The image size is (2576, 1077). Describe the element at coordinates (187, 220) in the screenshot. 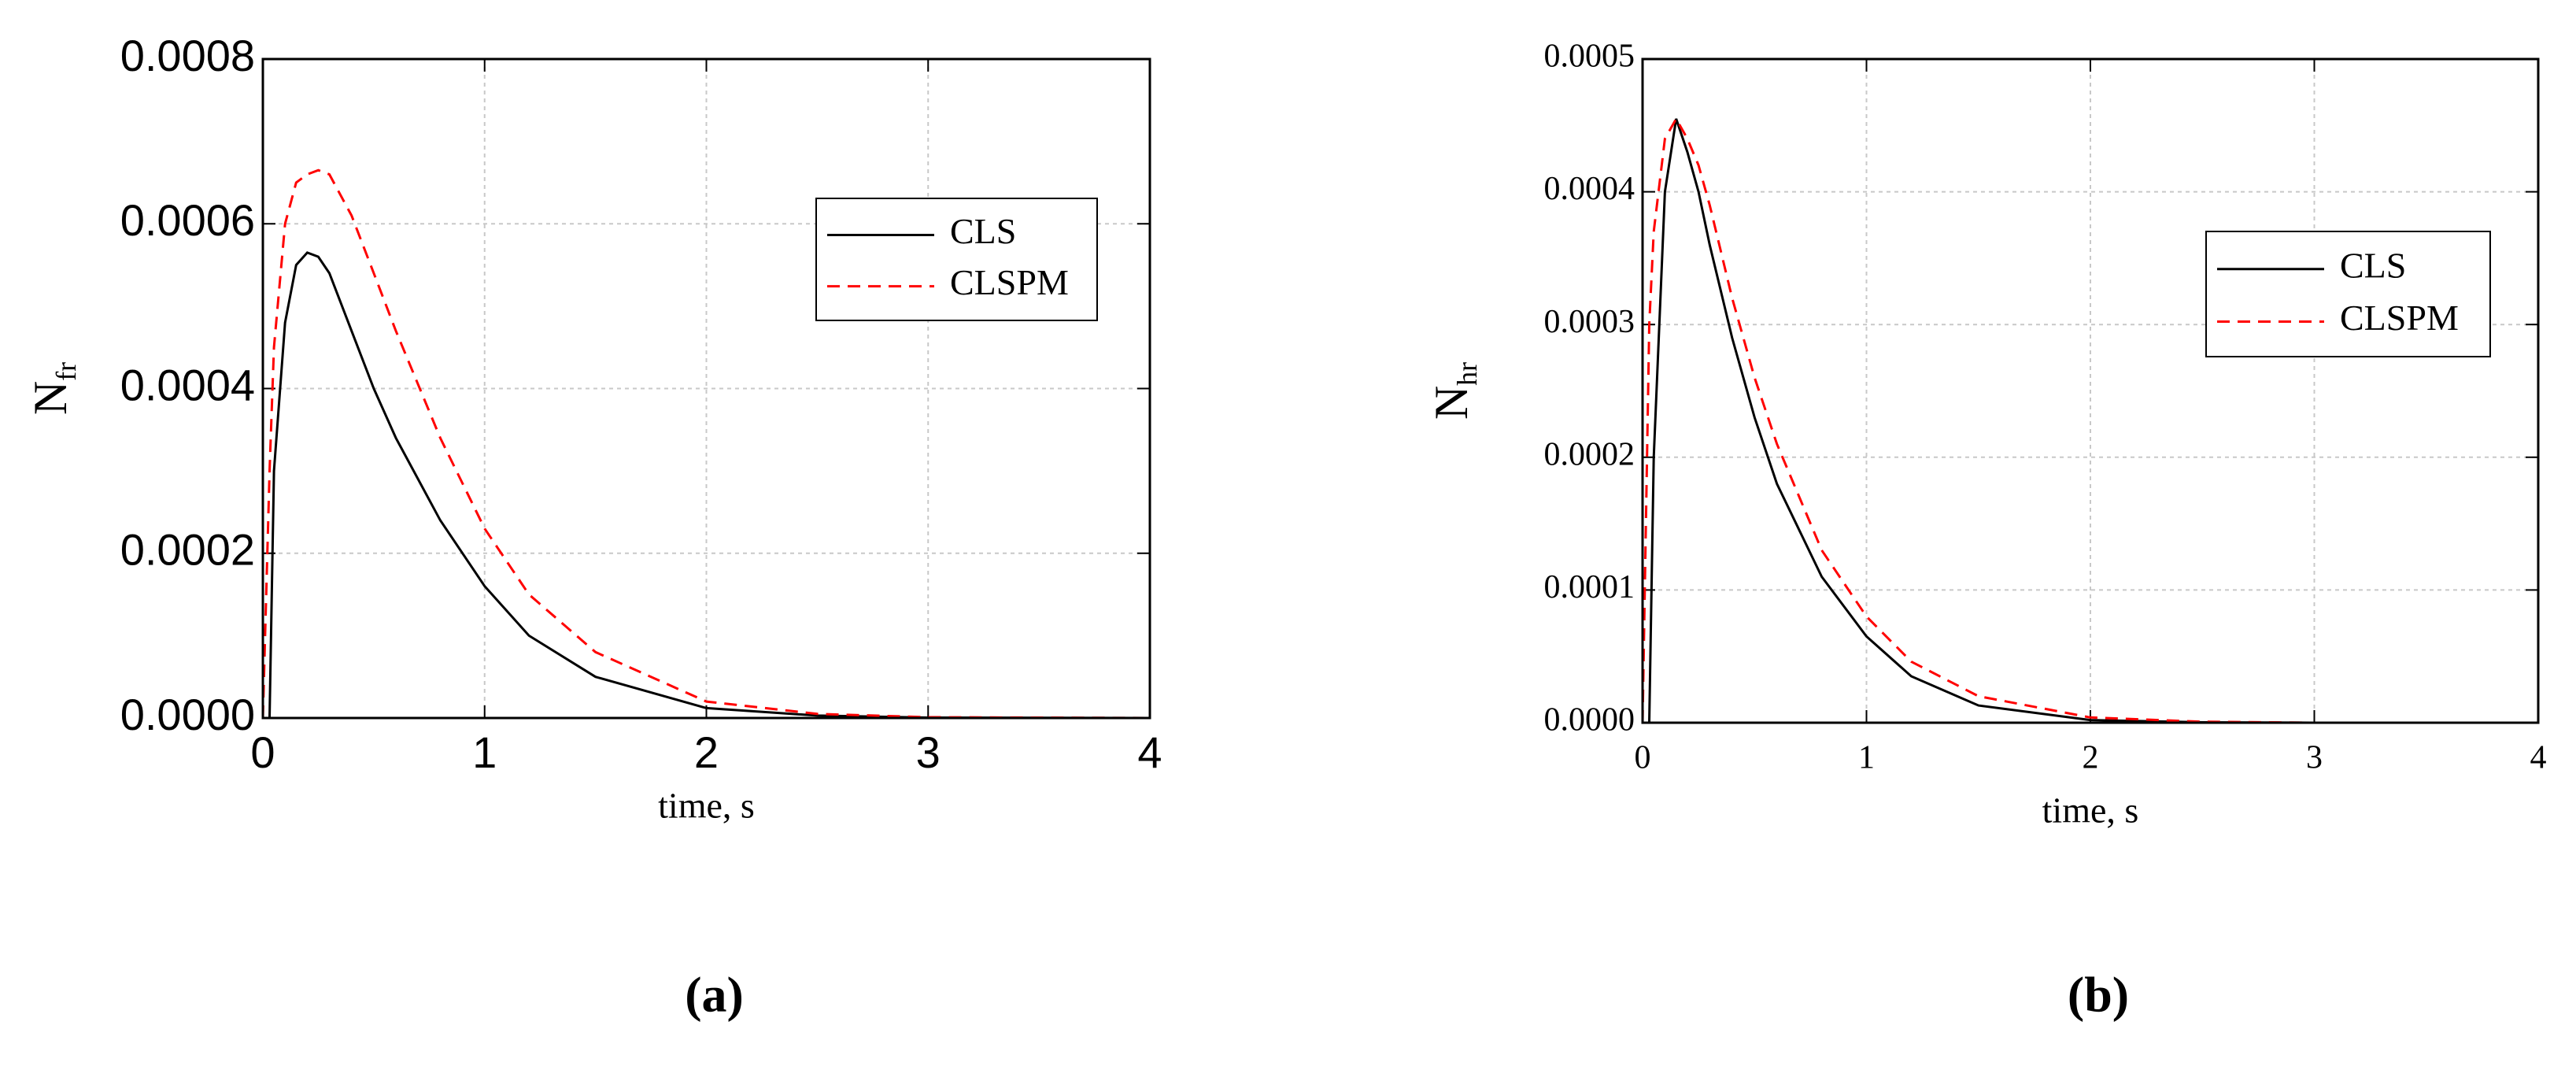

I see `y-tick-label: 0.0006` at that location.